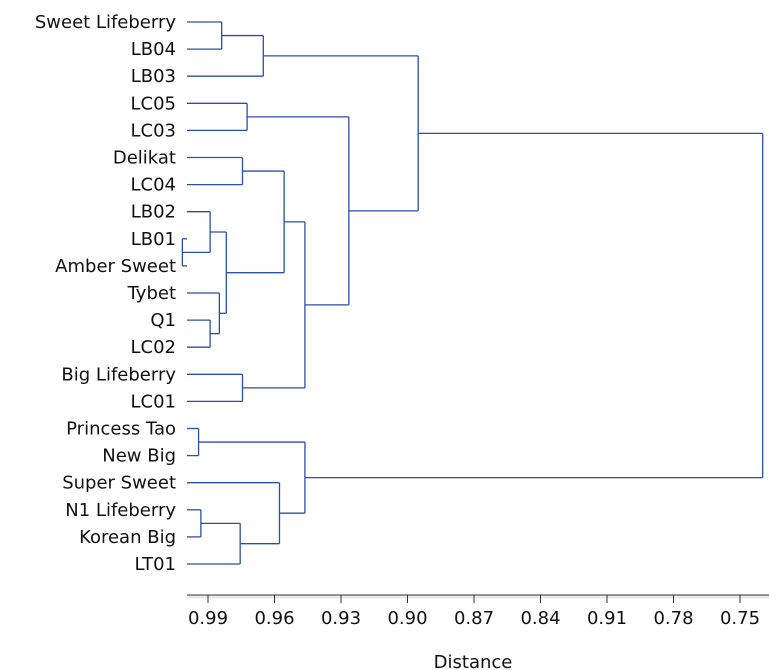  Describe the element at coordinates (153, 347) in the screenshot. I see `leaf-label: LC02` at that location.